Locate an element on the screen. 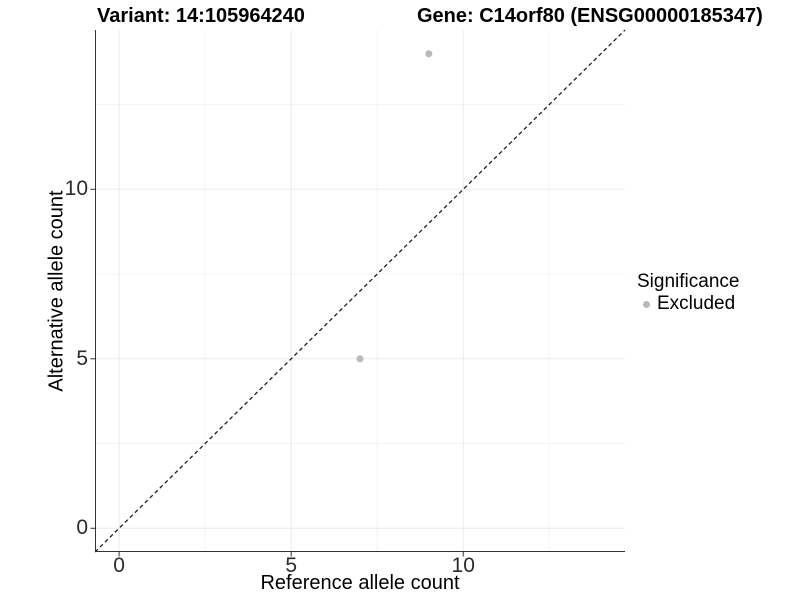 The height and width of the screenshot is (600, 800). y-tick-label: 5 is located at coordinates (82, 358).